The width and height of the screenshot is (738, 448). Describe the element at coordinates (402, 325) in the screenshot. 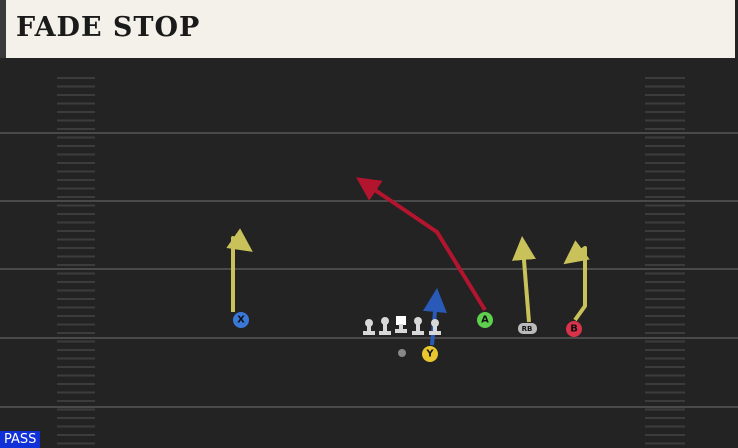

I see `linemen` at that location.